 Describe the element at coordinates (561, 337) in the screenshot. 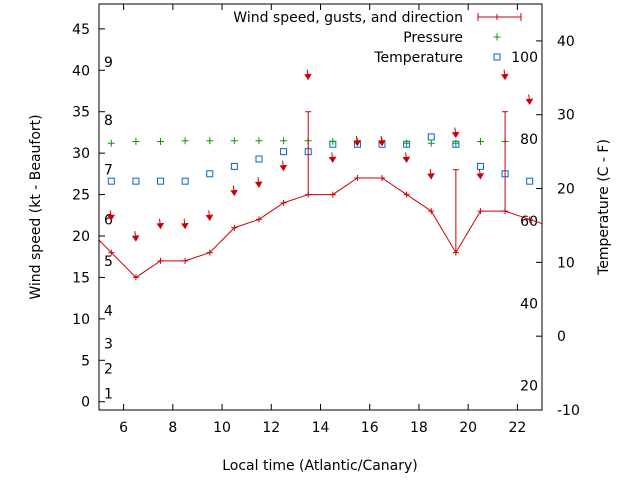

I see `y2-tick-label: 0` at that location.